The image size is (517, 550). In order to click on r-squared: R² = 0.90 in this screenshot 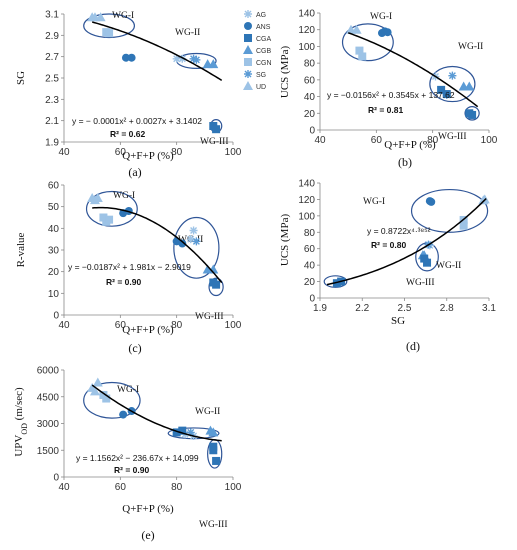, I will do `click(123, 282)`.